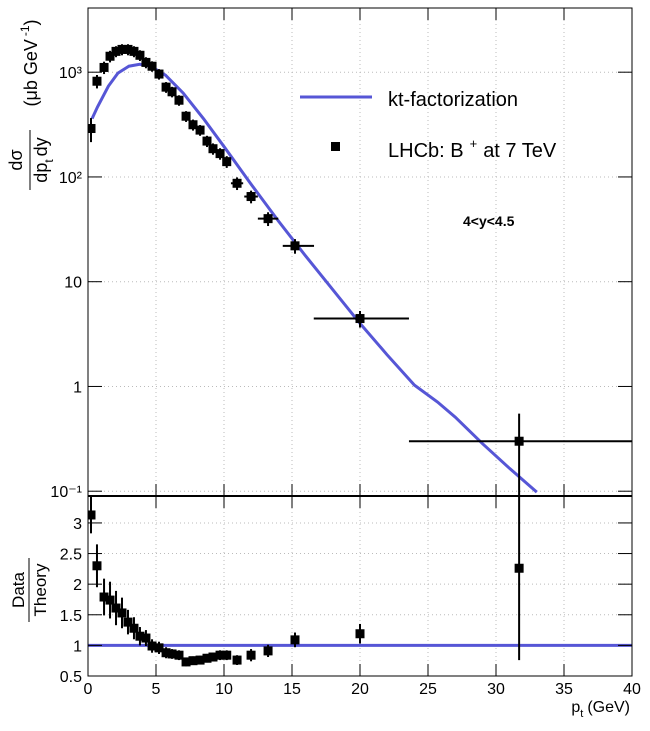 Image resolution: width=650 pixels, height=731 pixels. What do you see at coordinates (88, 689) in the screenshot?
I see `x-tick-label: 0` at bounding box center [88, 689].